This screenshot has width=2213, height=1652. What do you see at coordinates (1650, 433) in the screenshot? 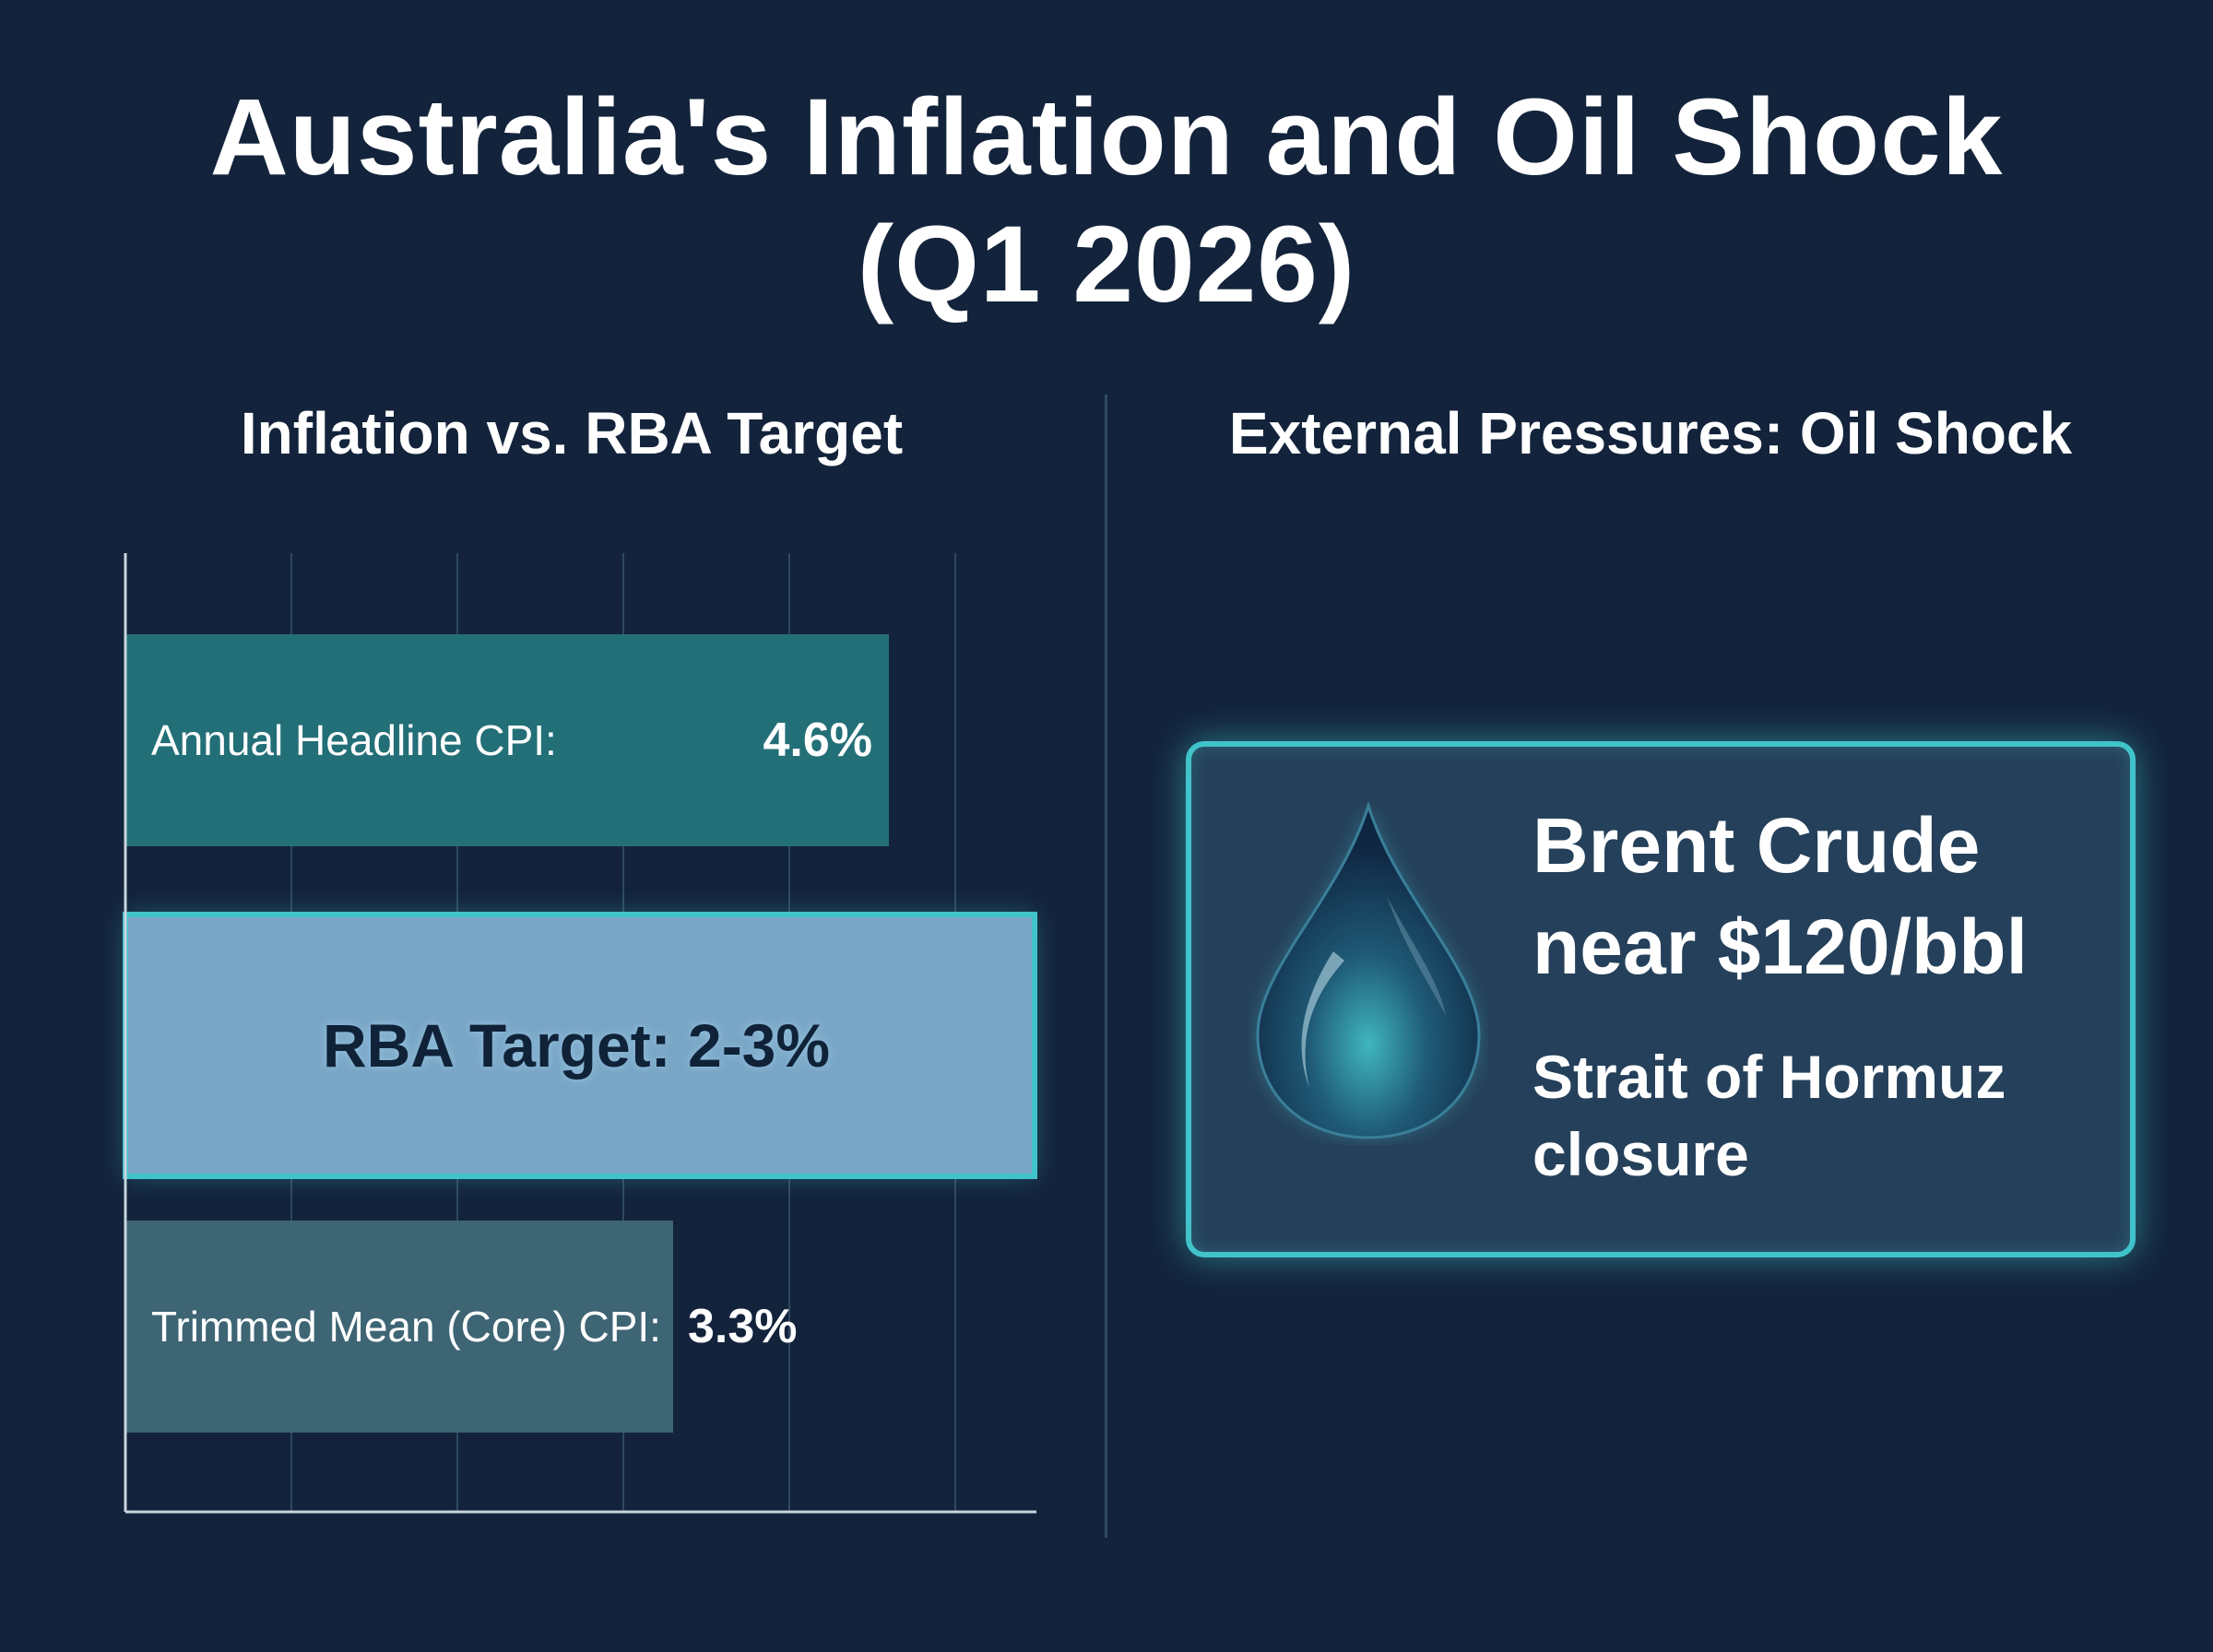
I see `oil-panel-title: External Pressures: Oil Shock` at bounding box center [1650, 433].